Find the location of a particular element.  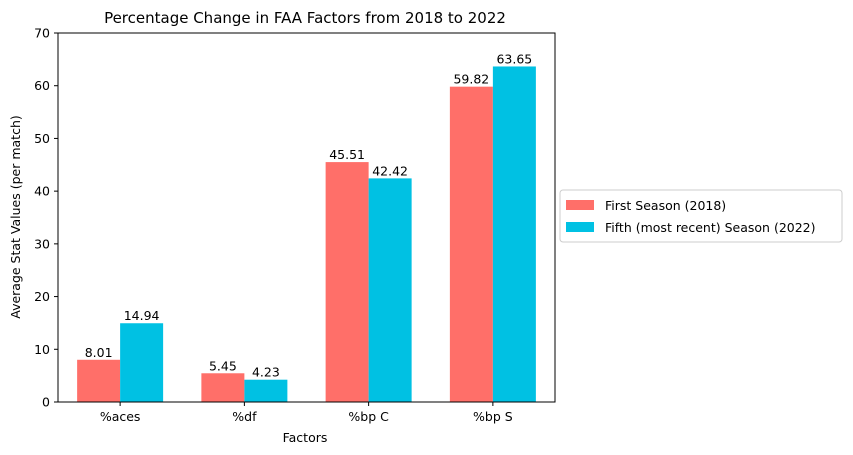

y-tick-label: 0 is located at coordinates (46, 402).